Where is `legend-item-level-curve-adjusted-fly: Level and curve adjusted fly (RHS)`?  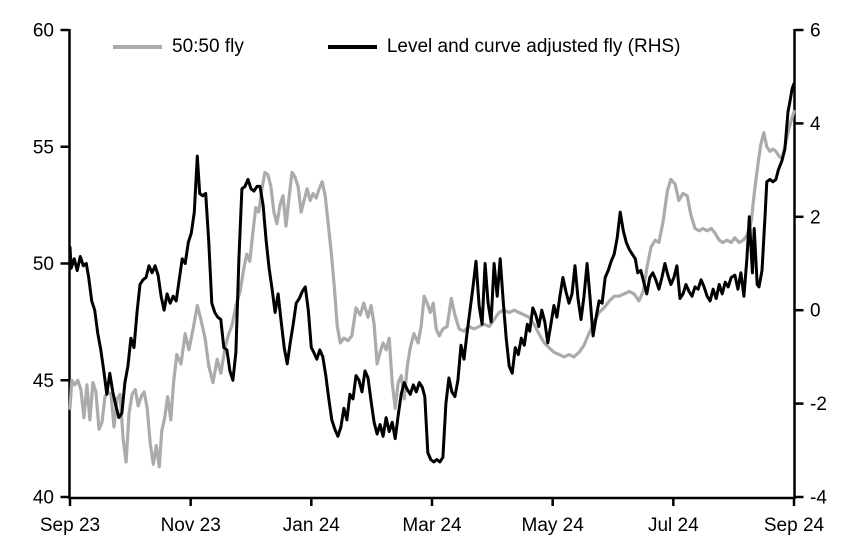
legend-item-level-curve-adjusted-fly: Level and curve adjusted fly (RHS) is located at coordinates (504, 47).